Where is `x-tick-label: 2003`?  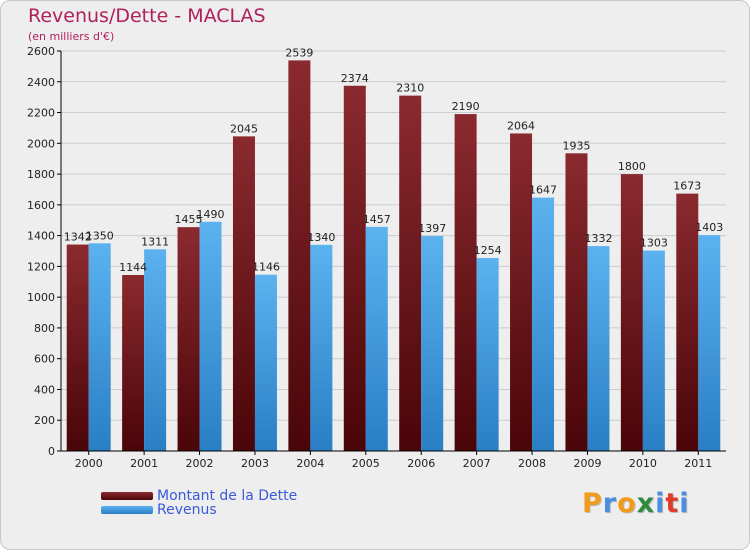
x-tick-label: 2003 is located at coordinates (255, 463).